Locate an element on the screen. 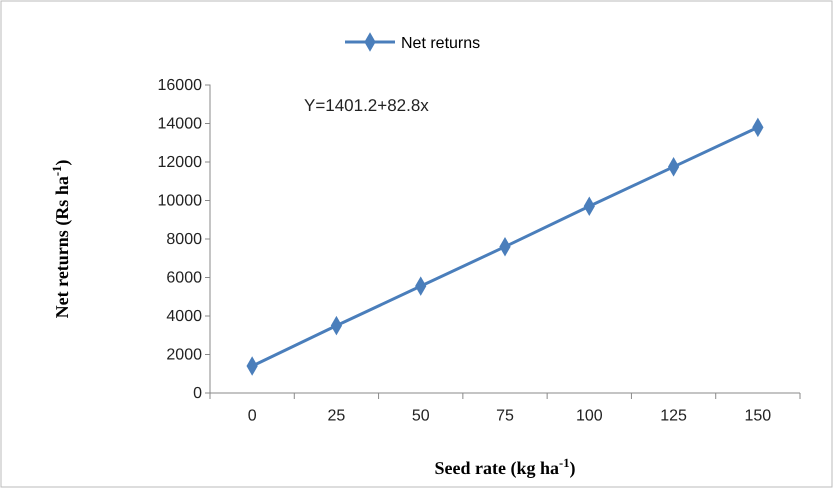 The height and width of the screenshot is (500, 833). x-tick-label: 125 is located at coordinates (674, 415).